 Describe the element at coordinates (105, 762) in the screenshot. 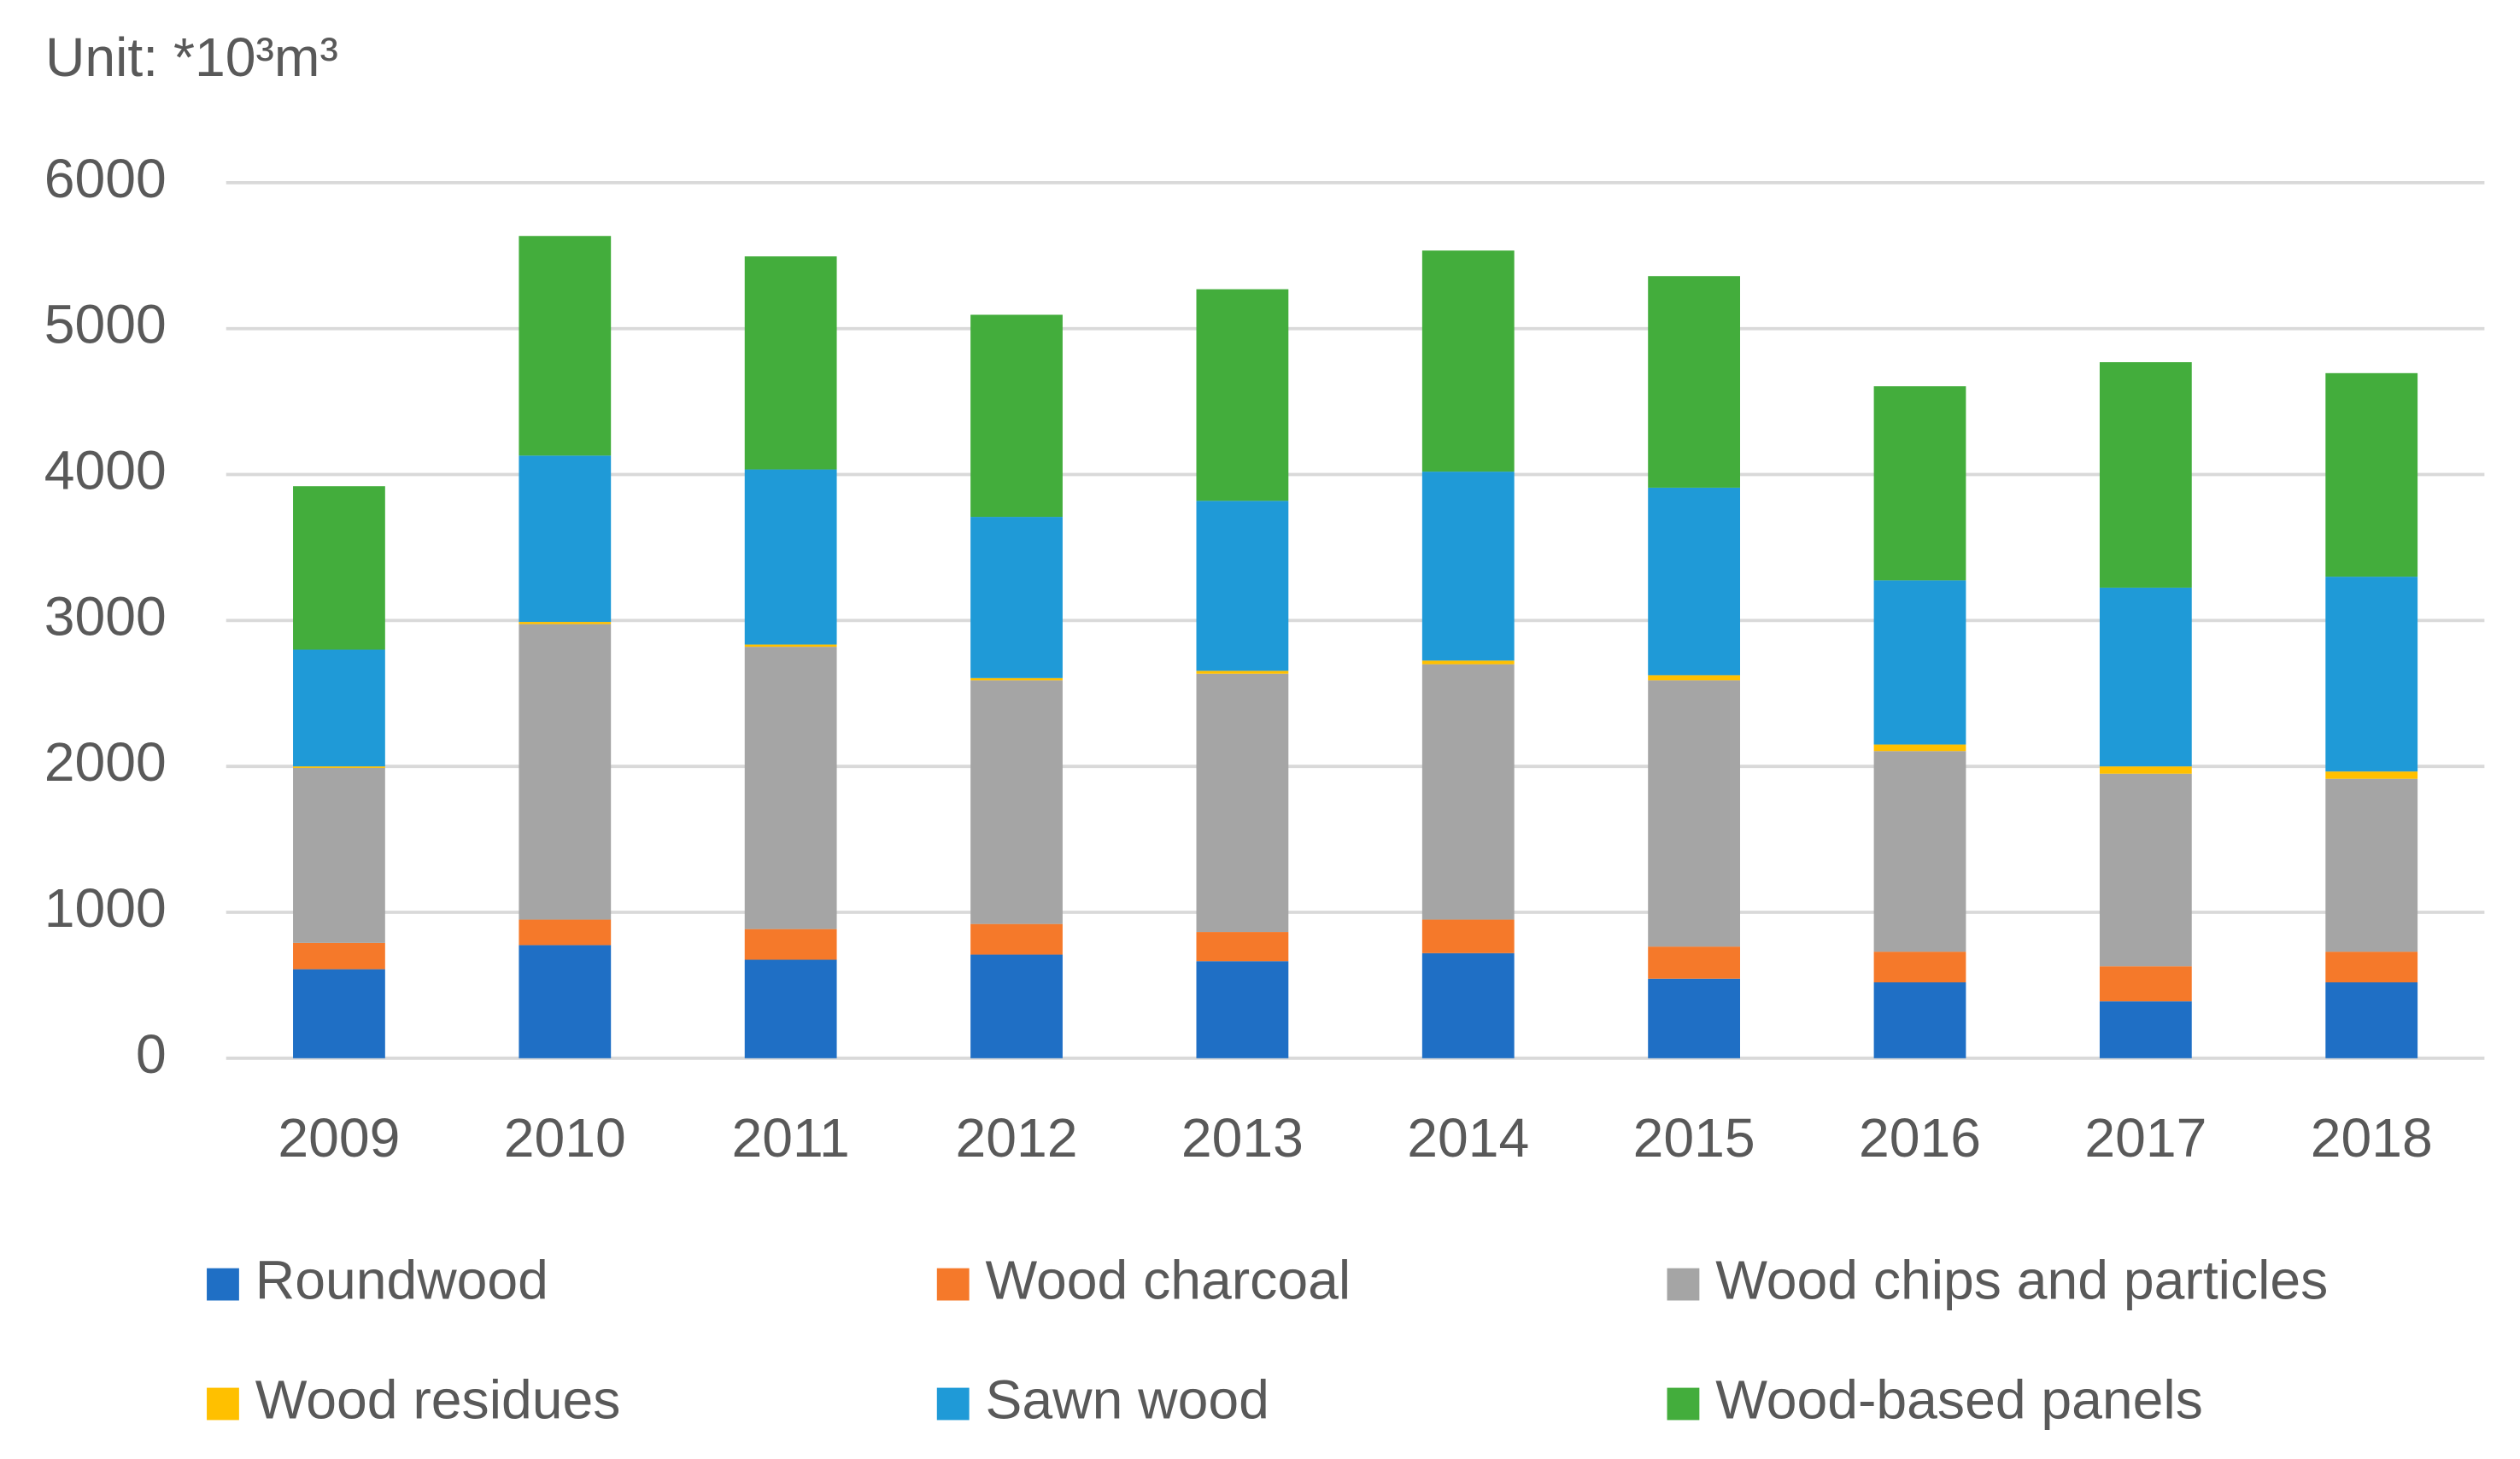

I see `y-tick-label: 2000` at that location.